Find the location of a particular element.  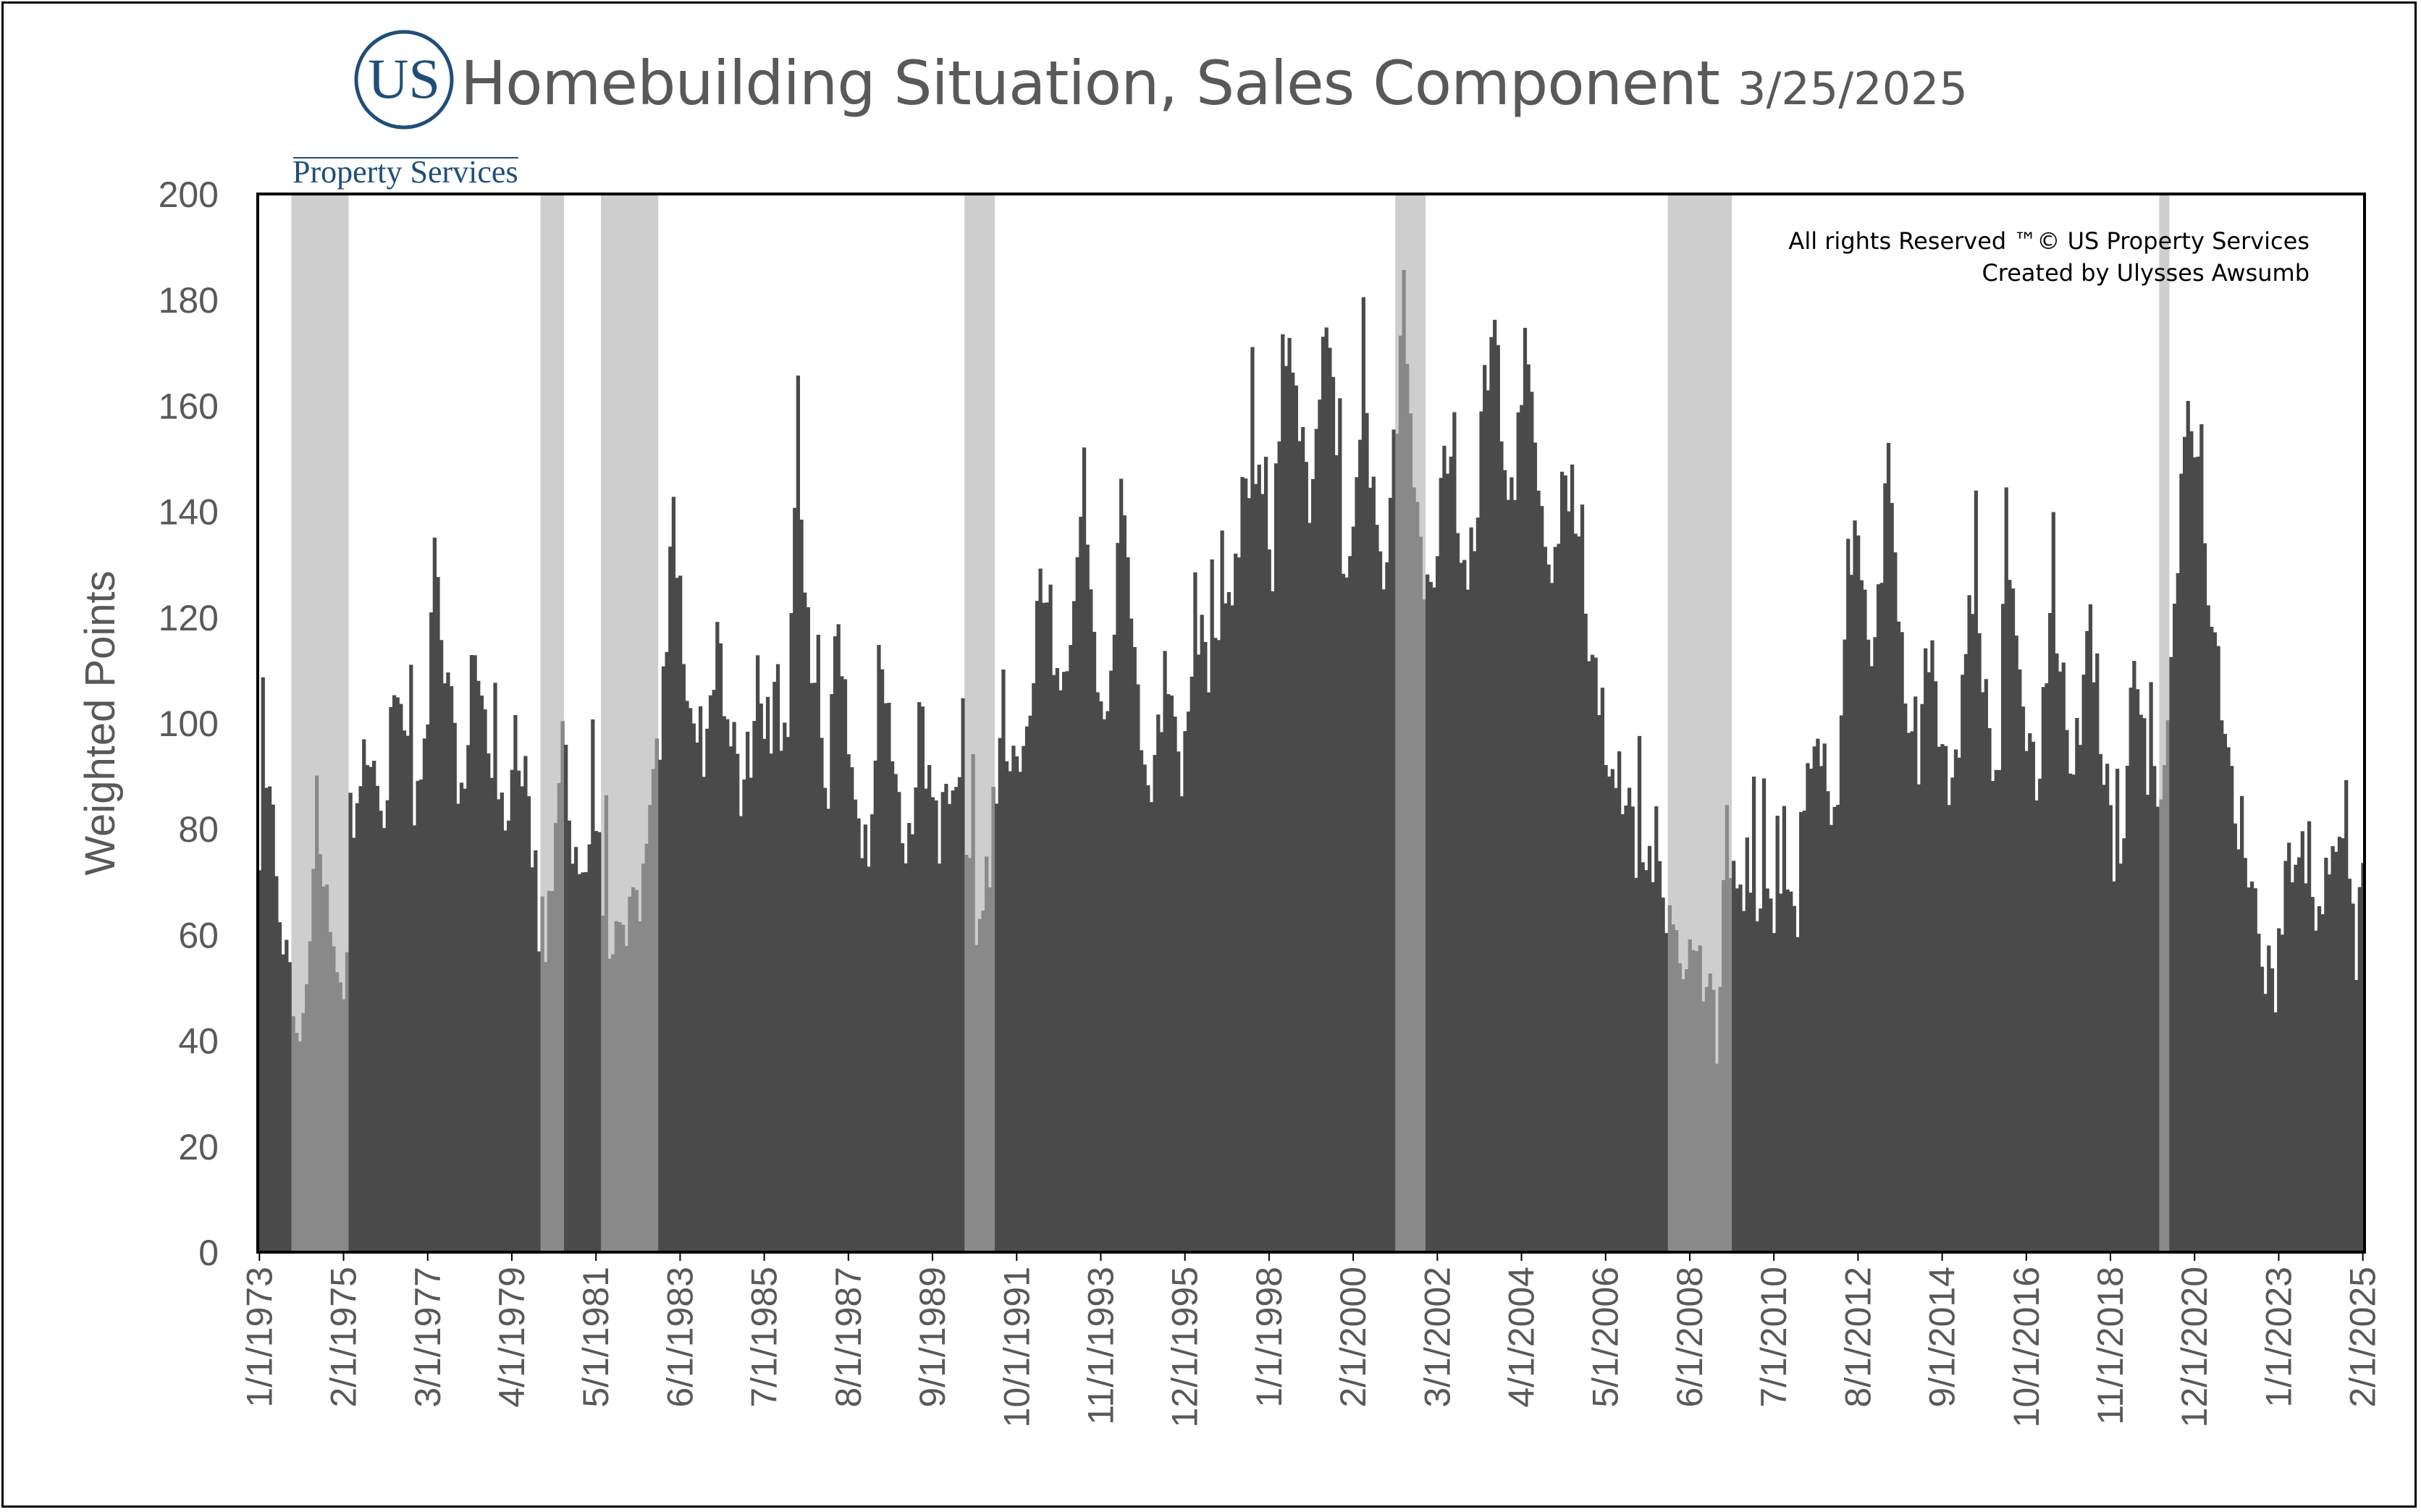

y-tick-label: 20 is located at coordinates (198, 1147).